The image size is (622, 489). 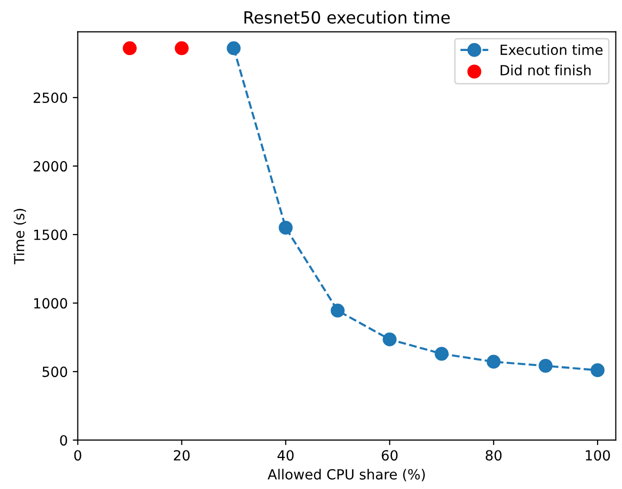 What do you see at coordinates (598, 455) in the screenshot?
I see `x-tick-label: 100` at bounding box center [598, 455].